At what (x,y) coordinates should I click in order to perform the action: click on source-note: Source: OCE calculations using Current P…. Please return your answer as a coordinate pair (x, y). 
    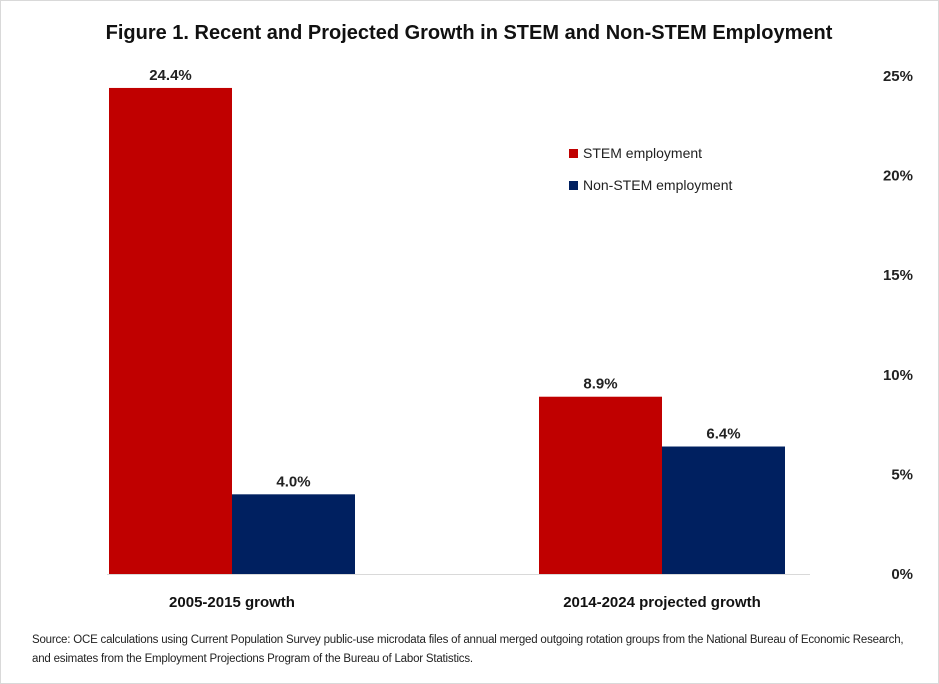
    Looking at the image, I should click on (468, 649).